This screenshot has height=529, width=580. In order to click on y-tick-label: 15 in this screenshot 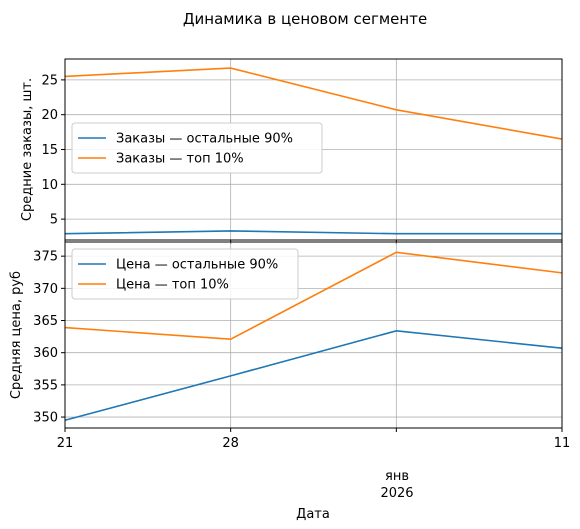, I will do `click(49, 150)`.